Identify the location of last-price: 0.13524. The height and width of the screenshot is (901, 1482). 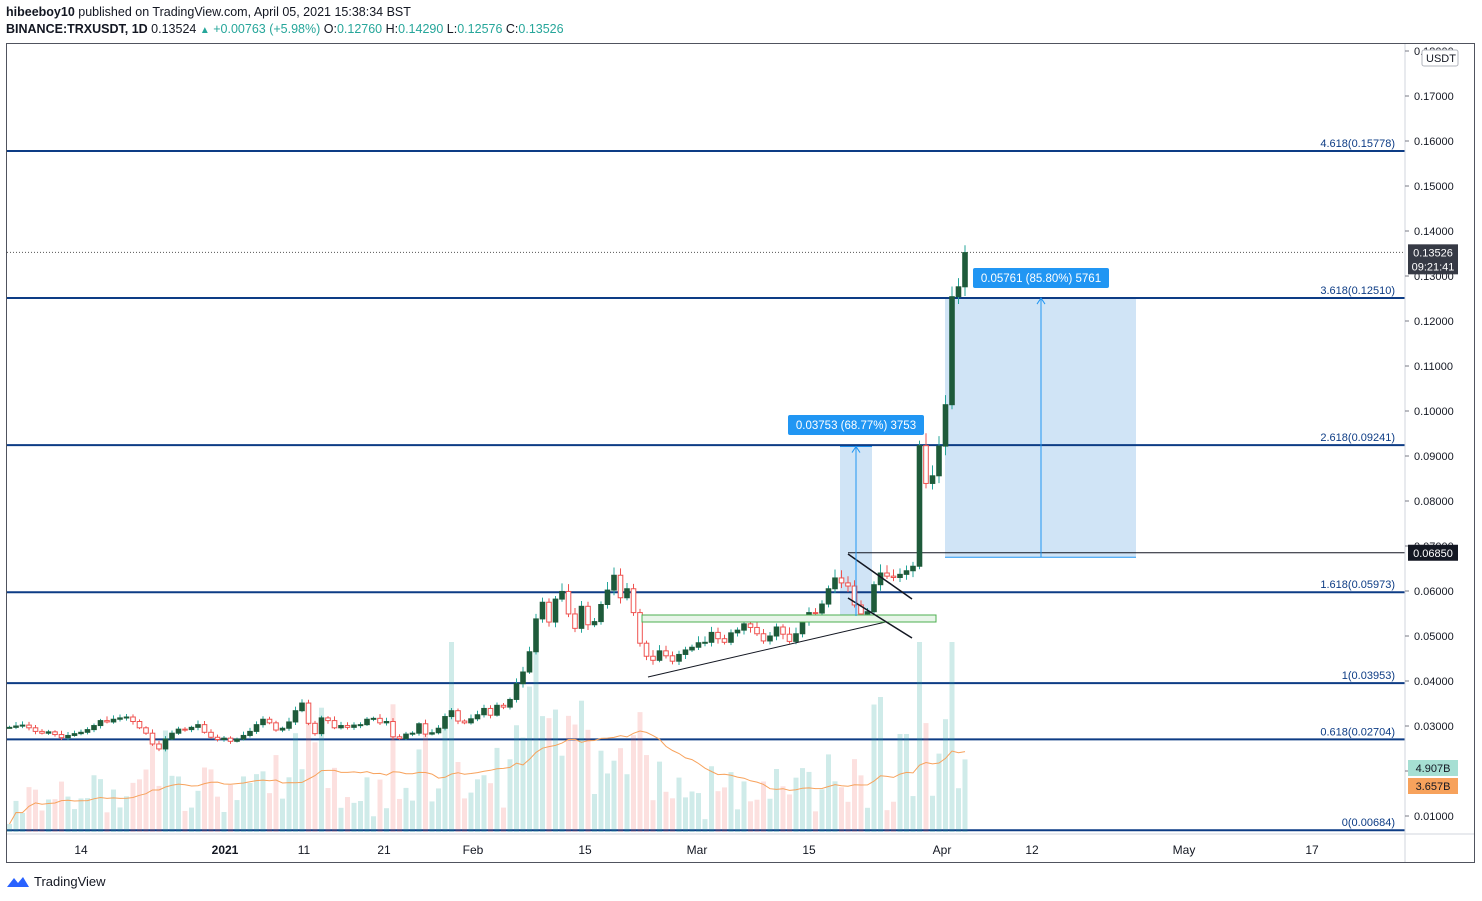
(174, 29).